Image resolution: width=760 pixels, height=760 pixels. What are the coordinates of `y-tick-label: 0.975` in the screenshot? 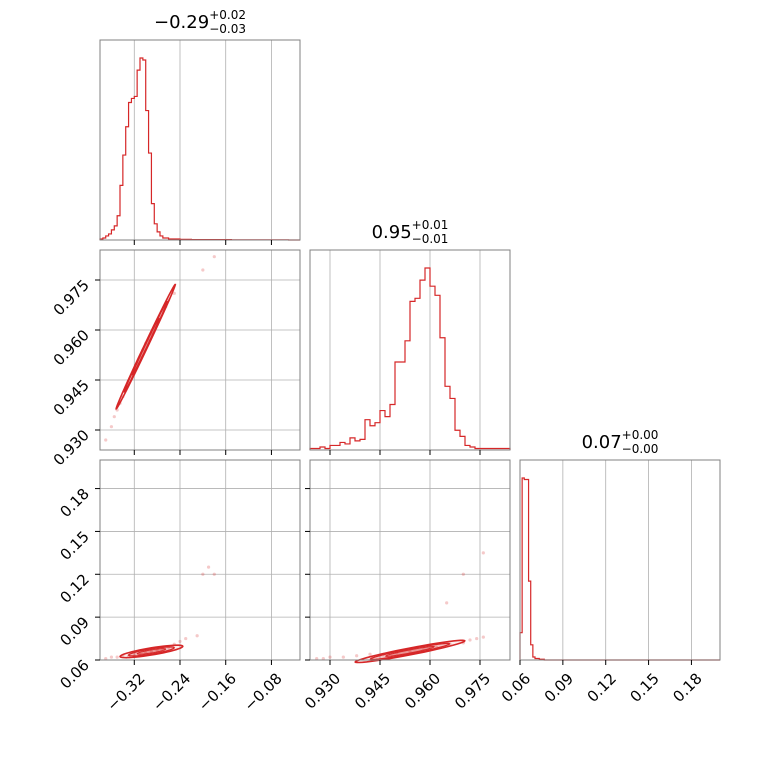 It's located at (71, 297).